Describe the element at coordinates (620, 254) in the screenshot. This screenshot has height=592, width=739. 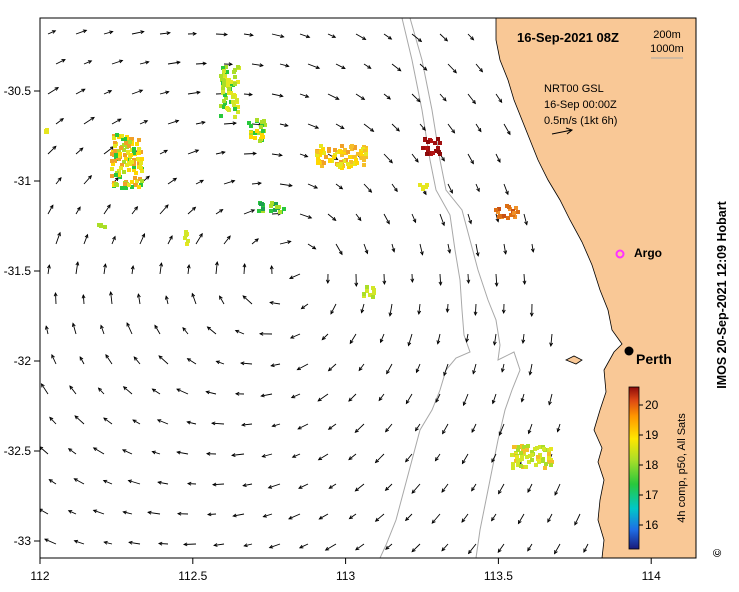
I see `argo-float-marker` at that location.